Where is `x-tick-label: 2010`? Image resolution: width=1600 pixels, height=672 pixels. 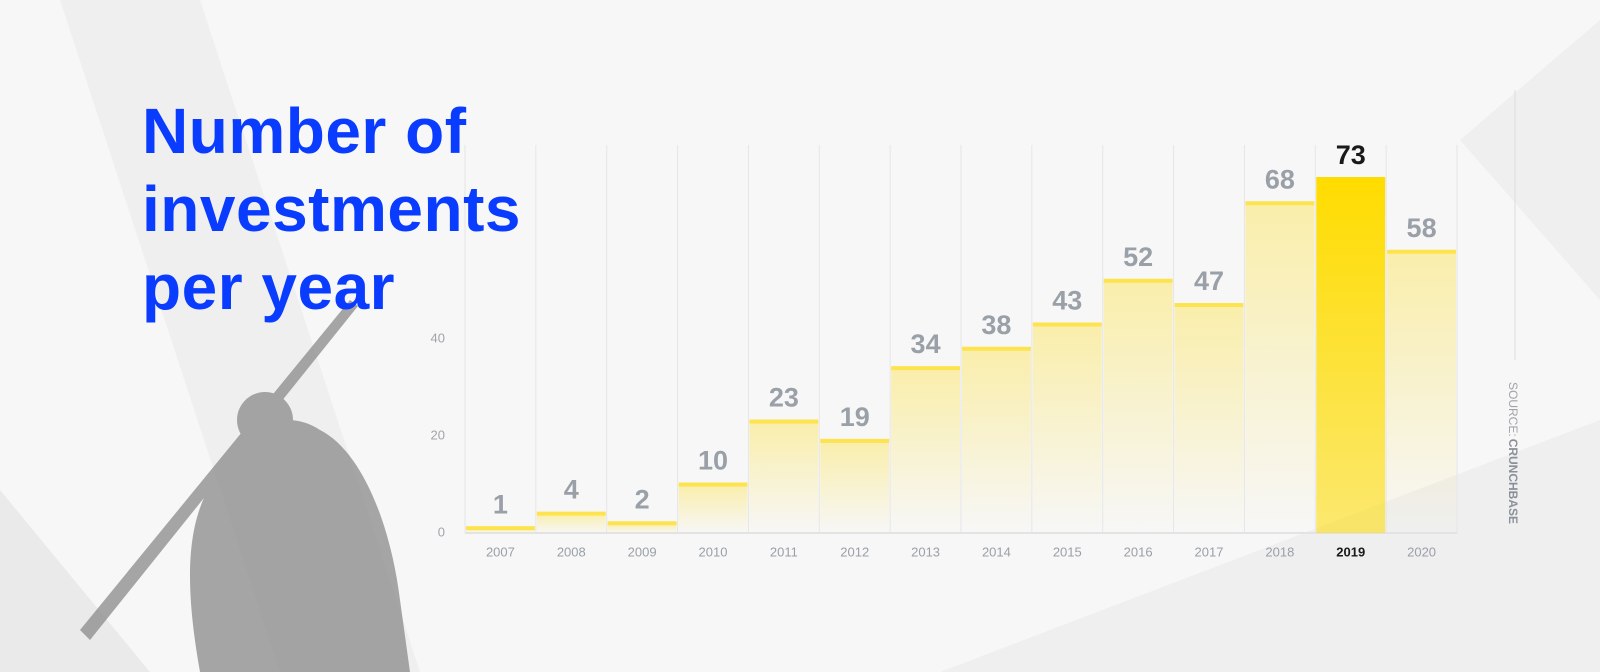
x-tick-label: 2010 is located at coordinates (713, 551).